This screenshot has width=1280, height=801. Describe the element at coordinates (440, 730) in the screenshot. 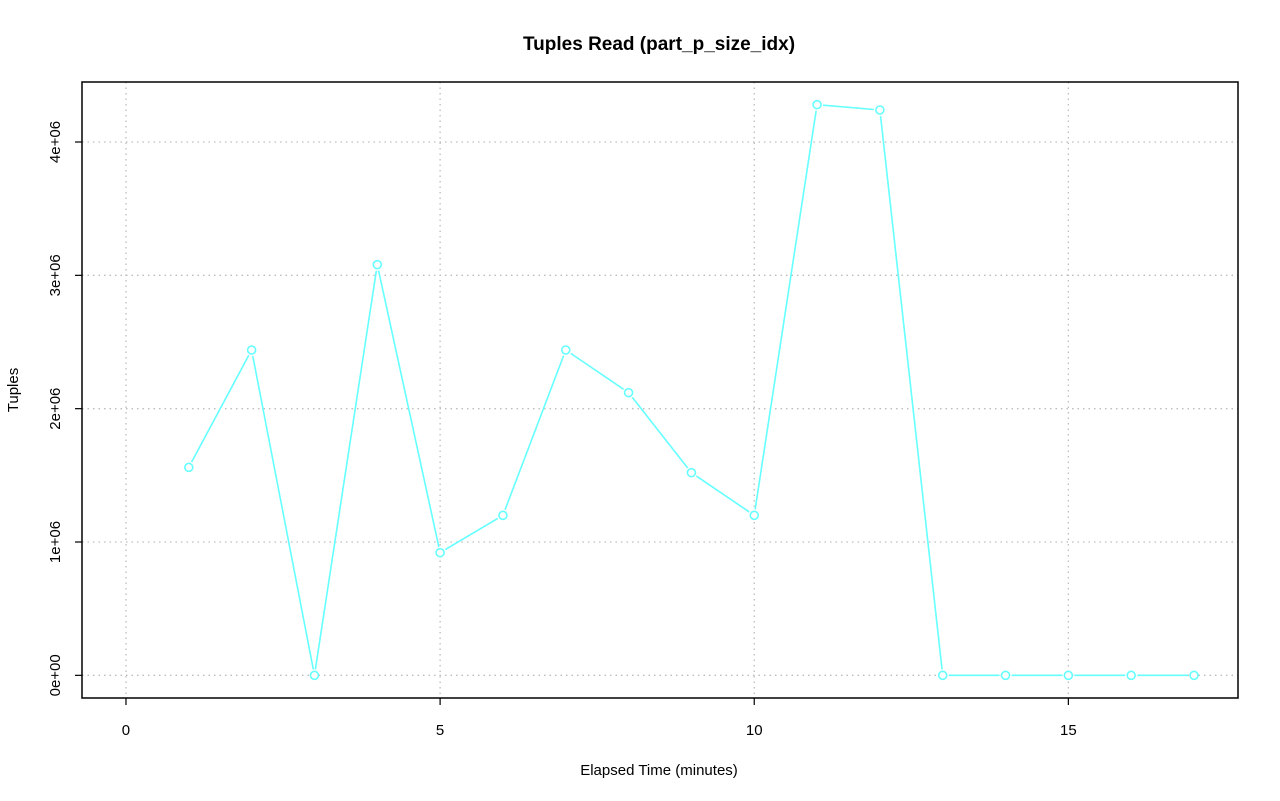

I see `x-tick-label: 5` at that location.